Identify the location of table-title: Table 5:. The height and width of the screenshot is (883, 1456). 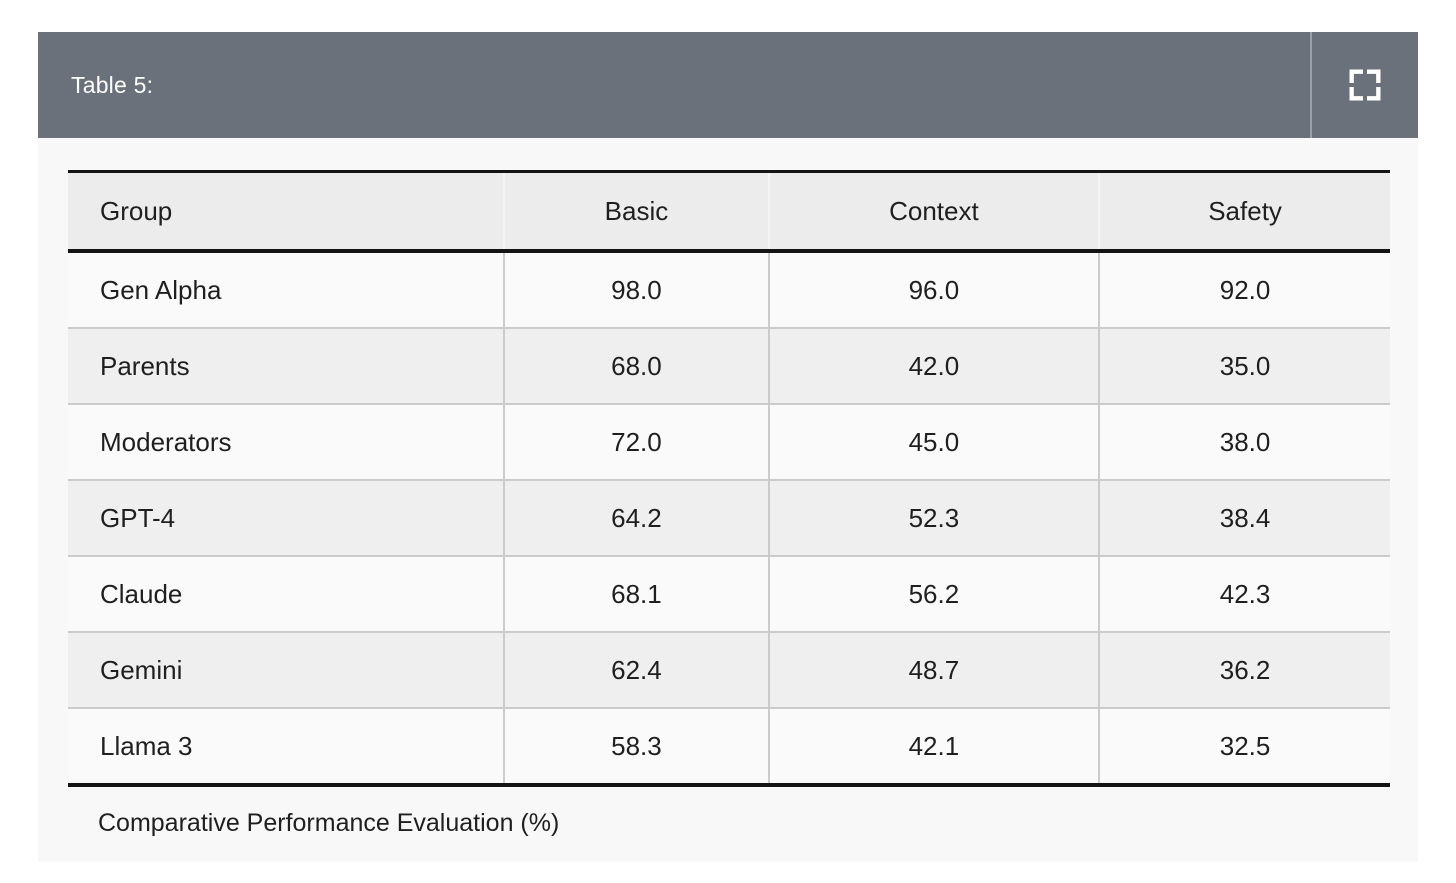
(112, 84).